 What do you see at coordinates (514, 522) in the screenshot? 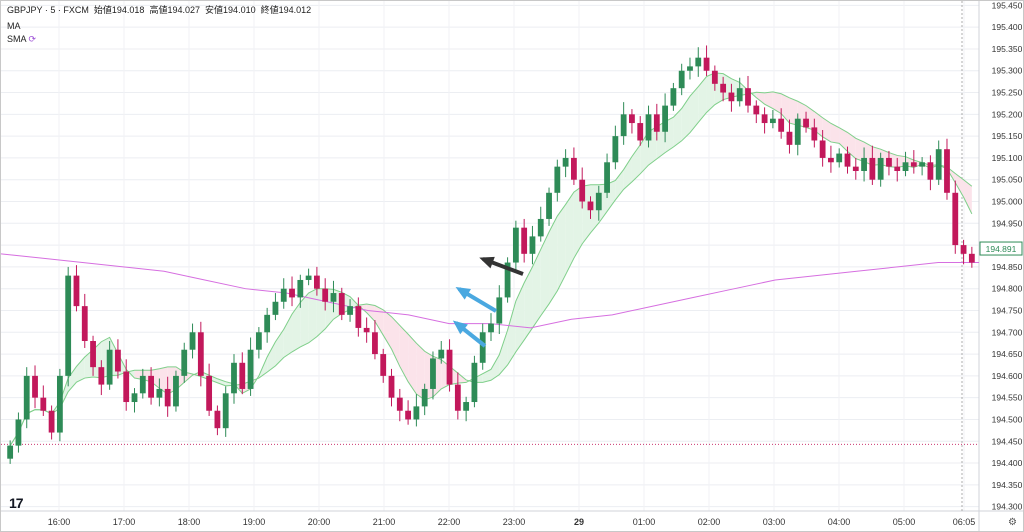
I see `x-tick-label: 23:00` at bounding box center [514, 522].